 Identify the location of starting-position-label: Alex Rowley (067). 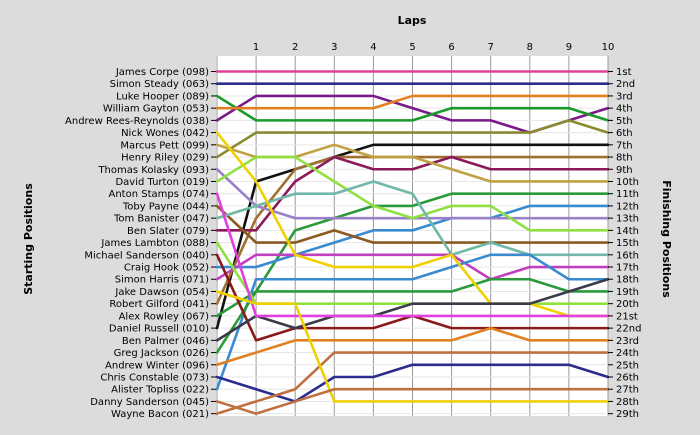
(164, 316).